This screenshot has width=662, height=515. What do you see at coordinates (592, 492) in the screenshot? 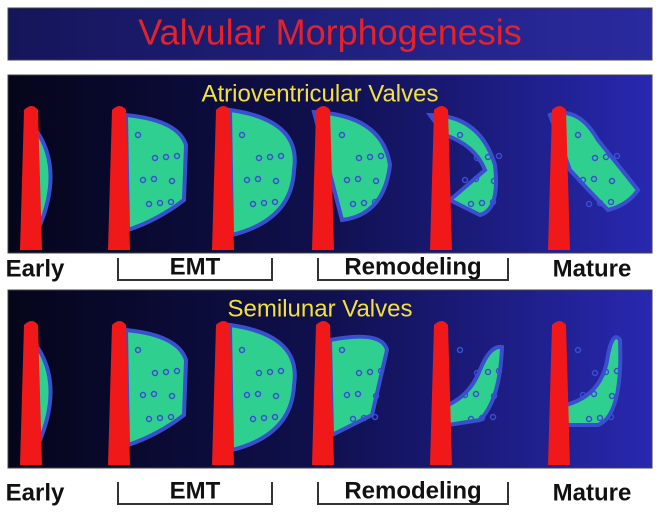
I see `stage-label: Mature` at bounding box center [592, 492].